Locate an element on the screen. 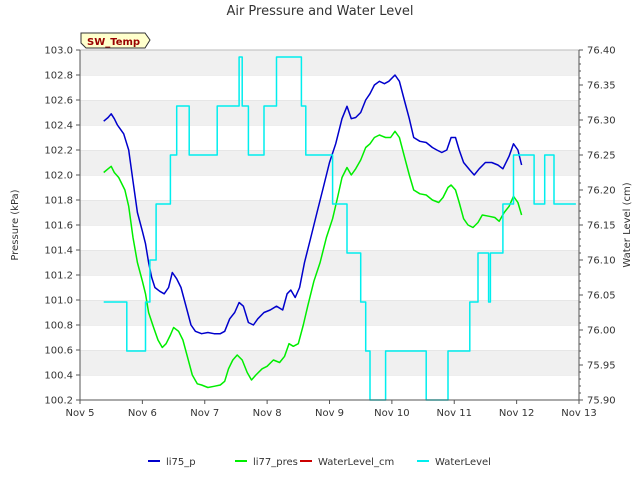 This screenshot has width=640, height=480. y-tick-label: 101.4 is located at coordinates (58, 251).